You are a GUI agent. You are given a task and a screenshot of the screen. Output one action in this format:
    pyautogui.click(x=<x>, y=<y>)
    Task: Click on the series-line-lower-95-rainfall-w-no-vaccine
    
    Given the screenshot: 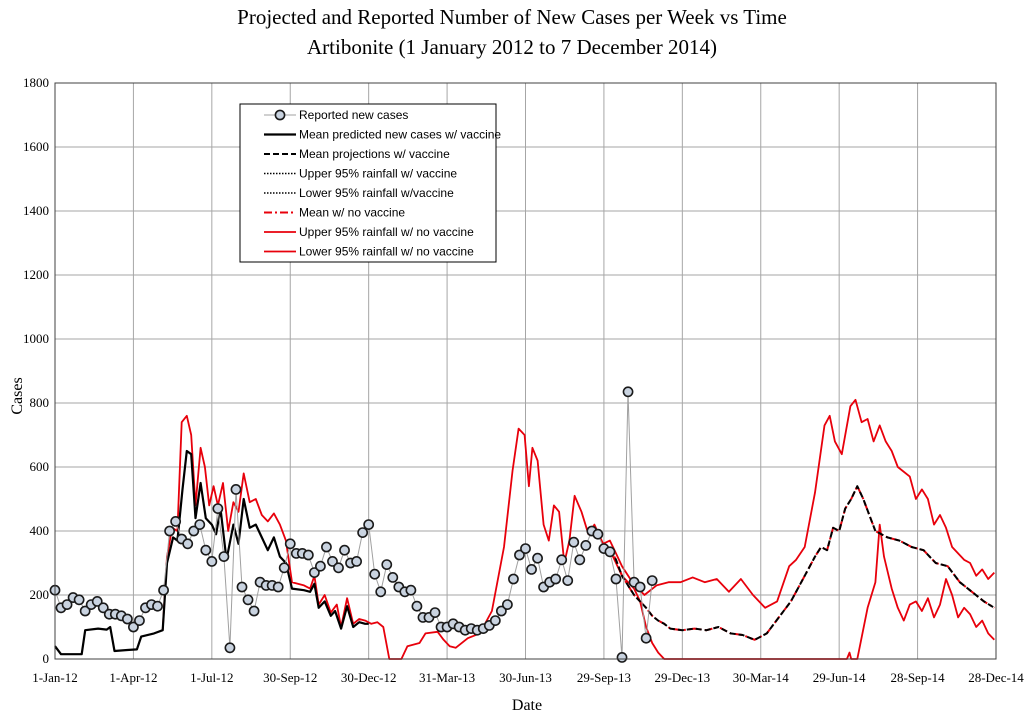 What is the action you would take?
    pyautogui.click(x=798, y=591)
    